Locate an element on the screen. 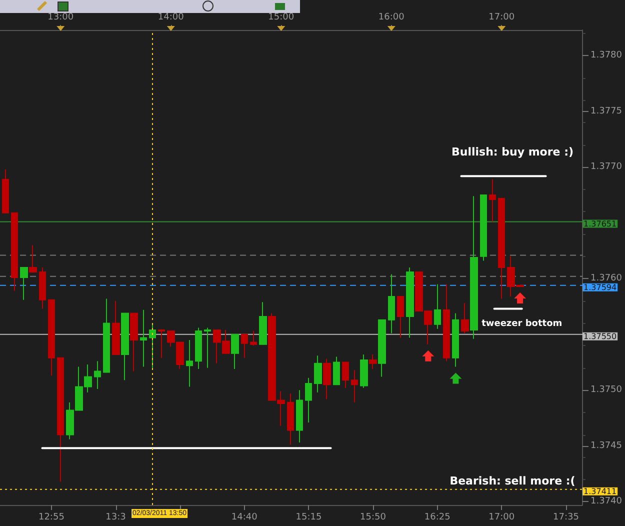 This screenshot has height=526, width=625. ref-line-label: 1.37651 is located at coordinates (600, 223).